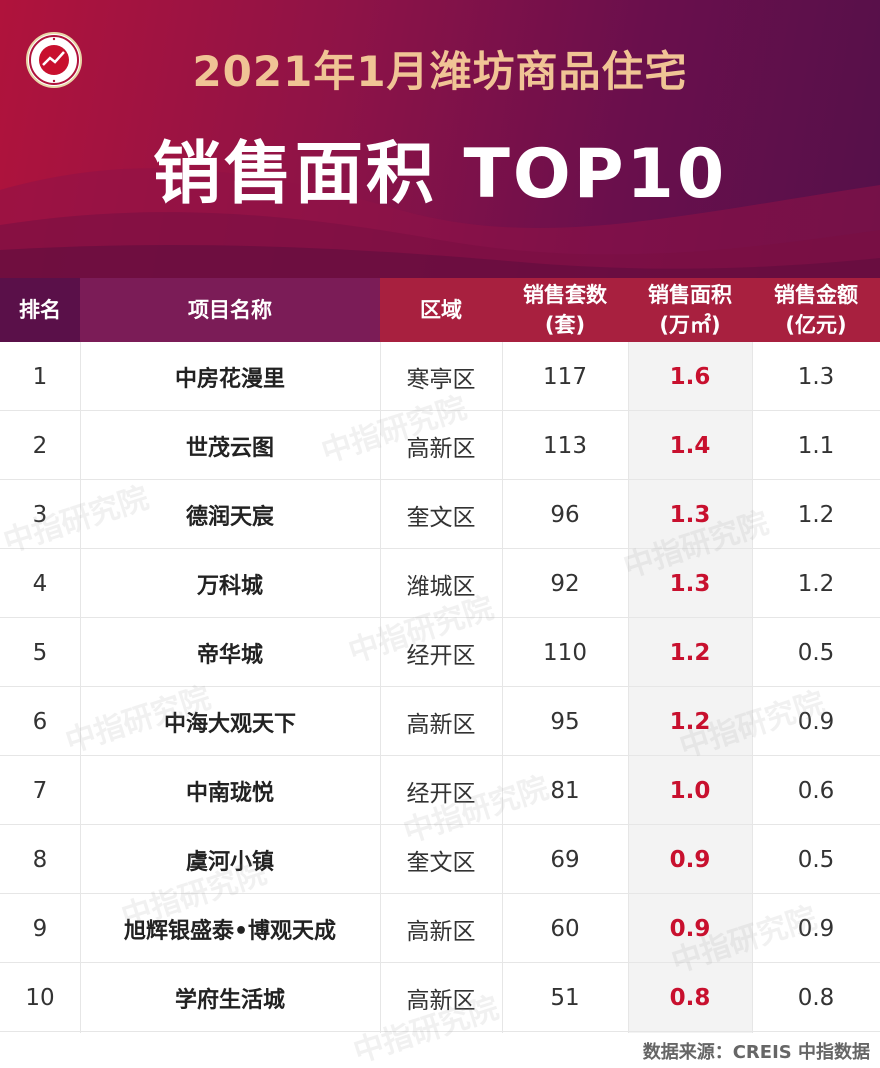 This screenshot has height=1068, width=880. I want to click on column-header-sales-area-unit: (万㎡), so click(690, 325).